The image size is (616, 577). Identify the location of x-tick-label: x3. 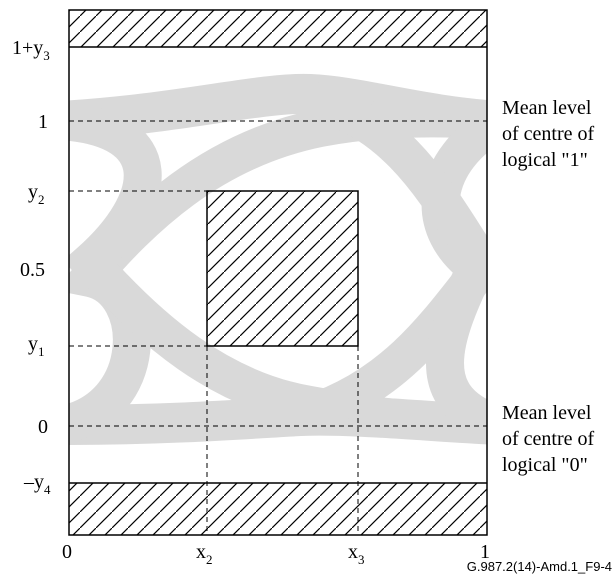
(356, 554).